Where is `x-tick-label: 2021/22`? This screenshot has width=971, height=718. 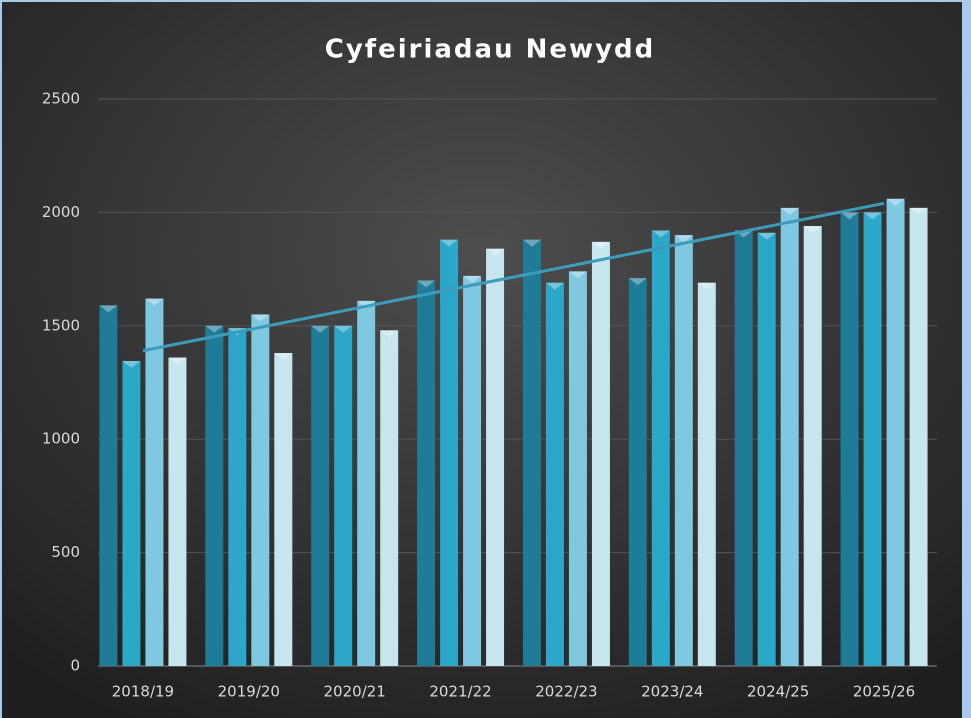
x-tick-label: 2021/22 is located at coordinates (460, 692).